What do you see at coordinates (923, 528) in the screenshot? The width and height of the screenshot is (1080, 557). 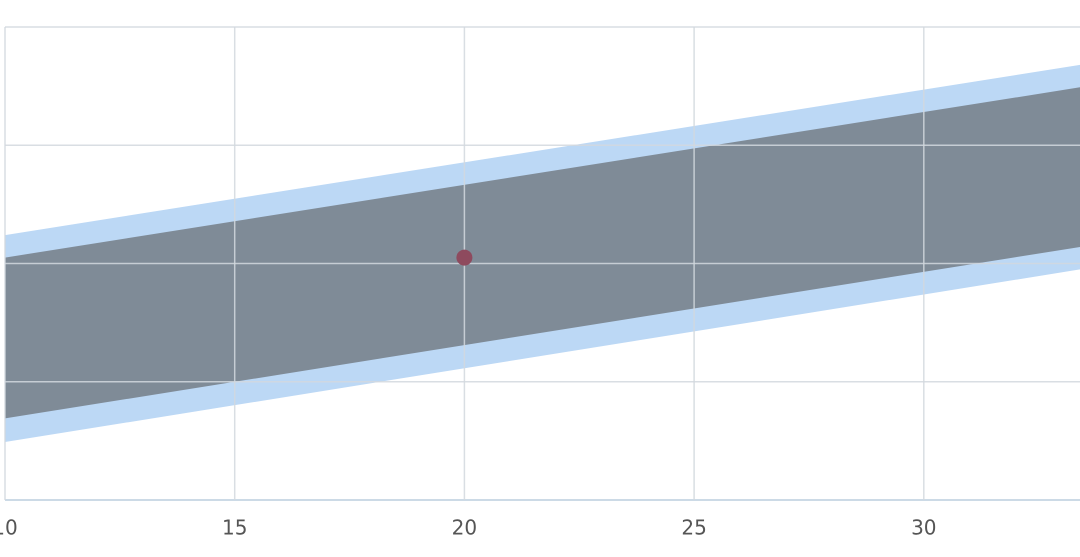 I see `x-tick-label: 30` at bounding box center [923, 528].